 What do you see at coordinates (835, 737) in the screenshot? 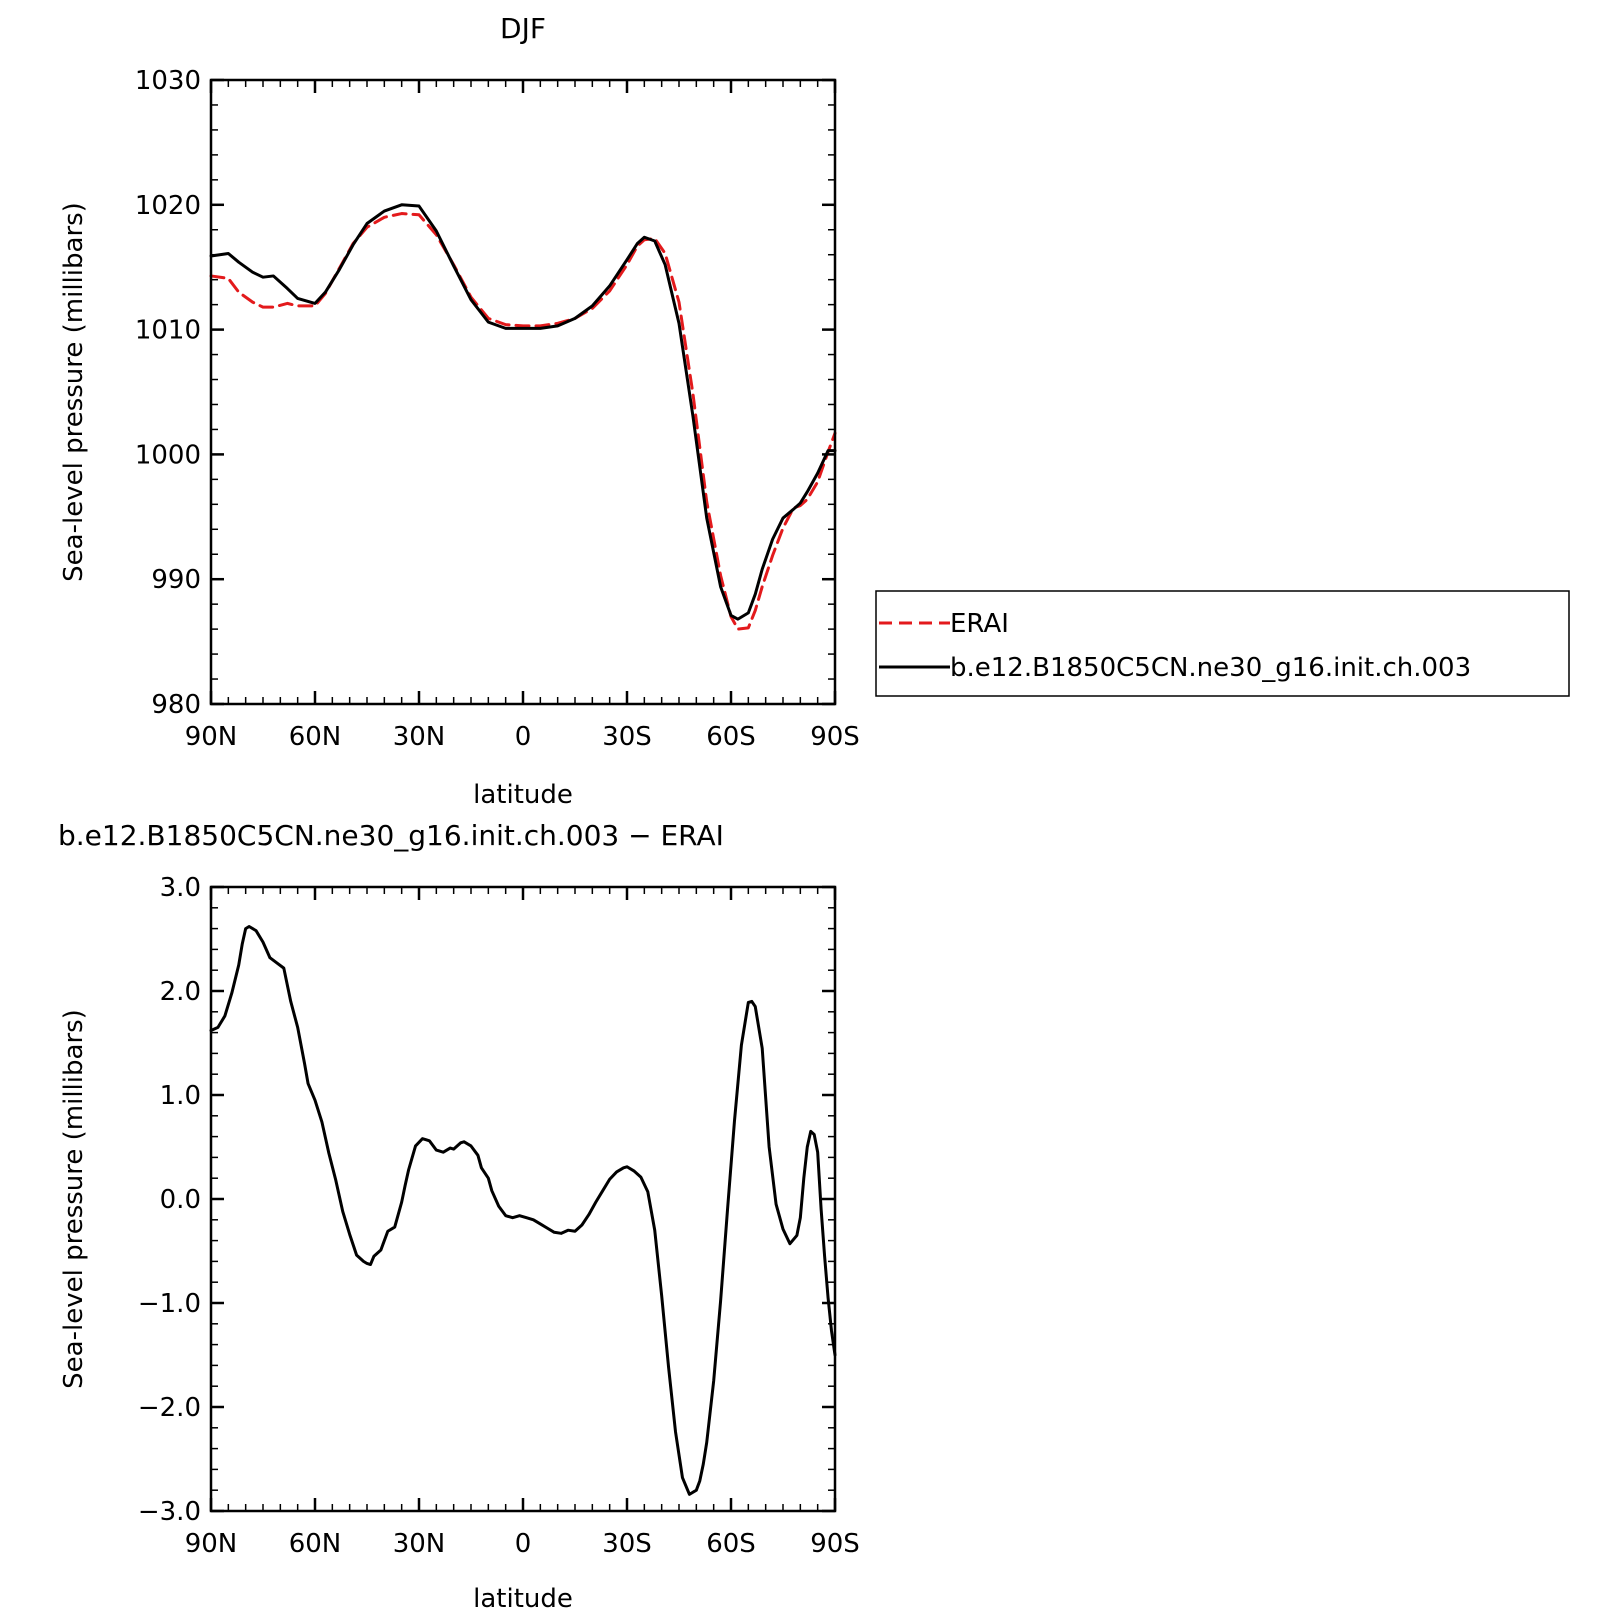
I see `top-xtick-label: 90S` at bounding box center [835, 737].